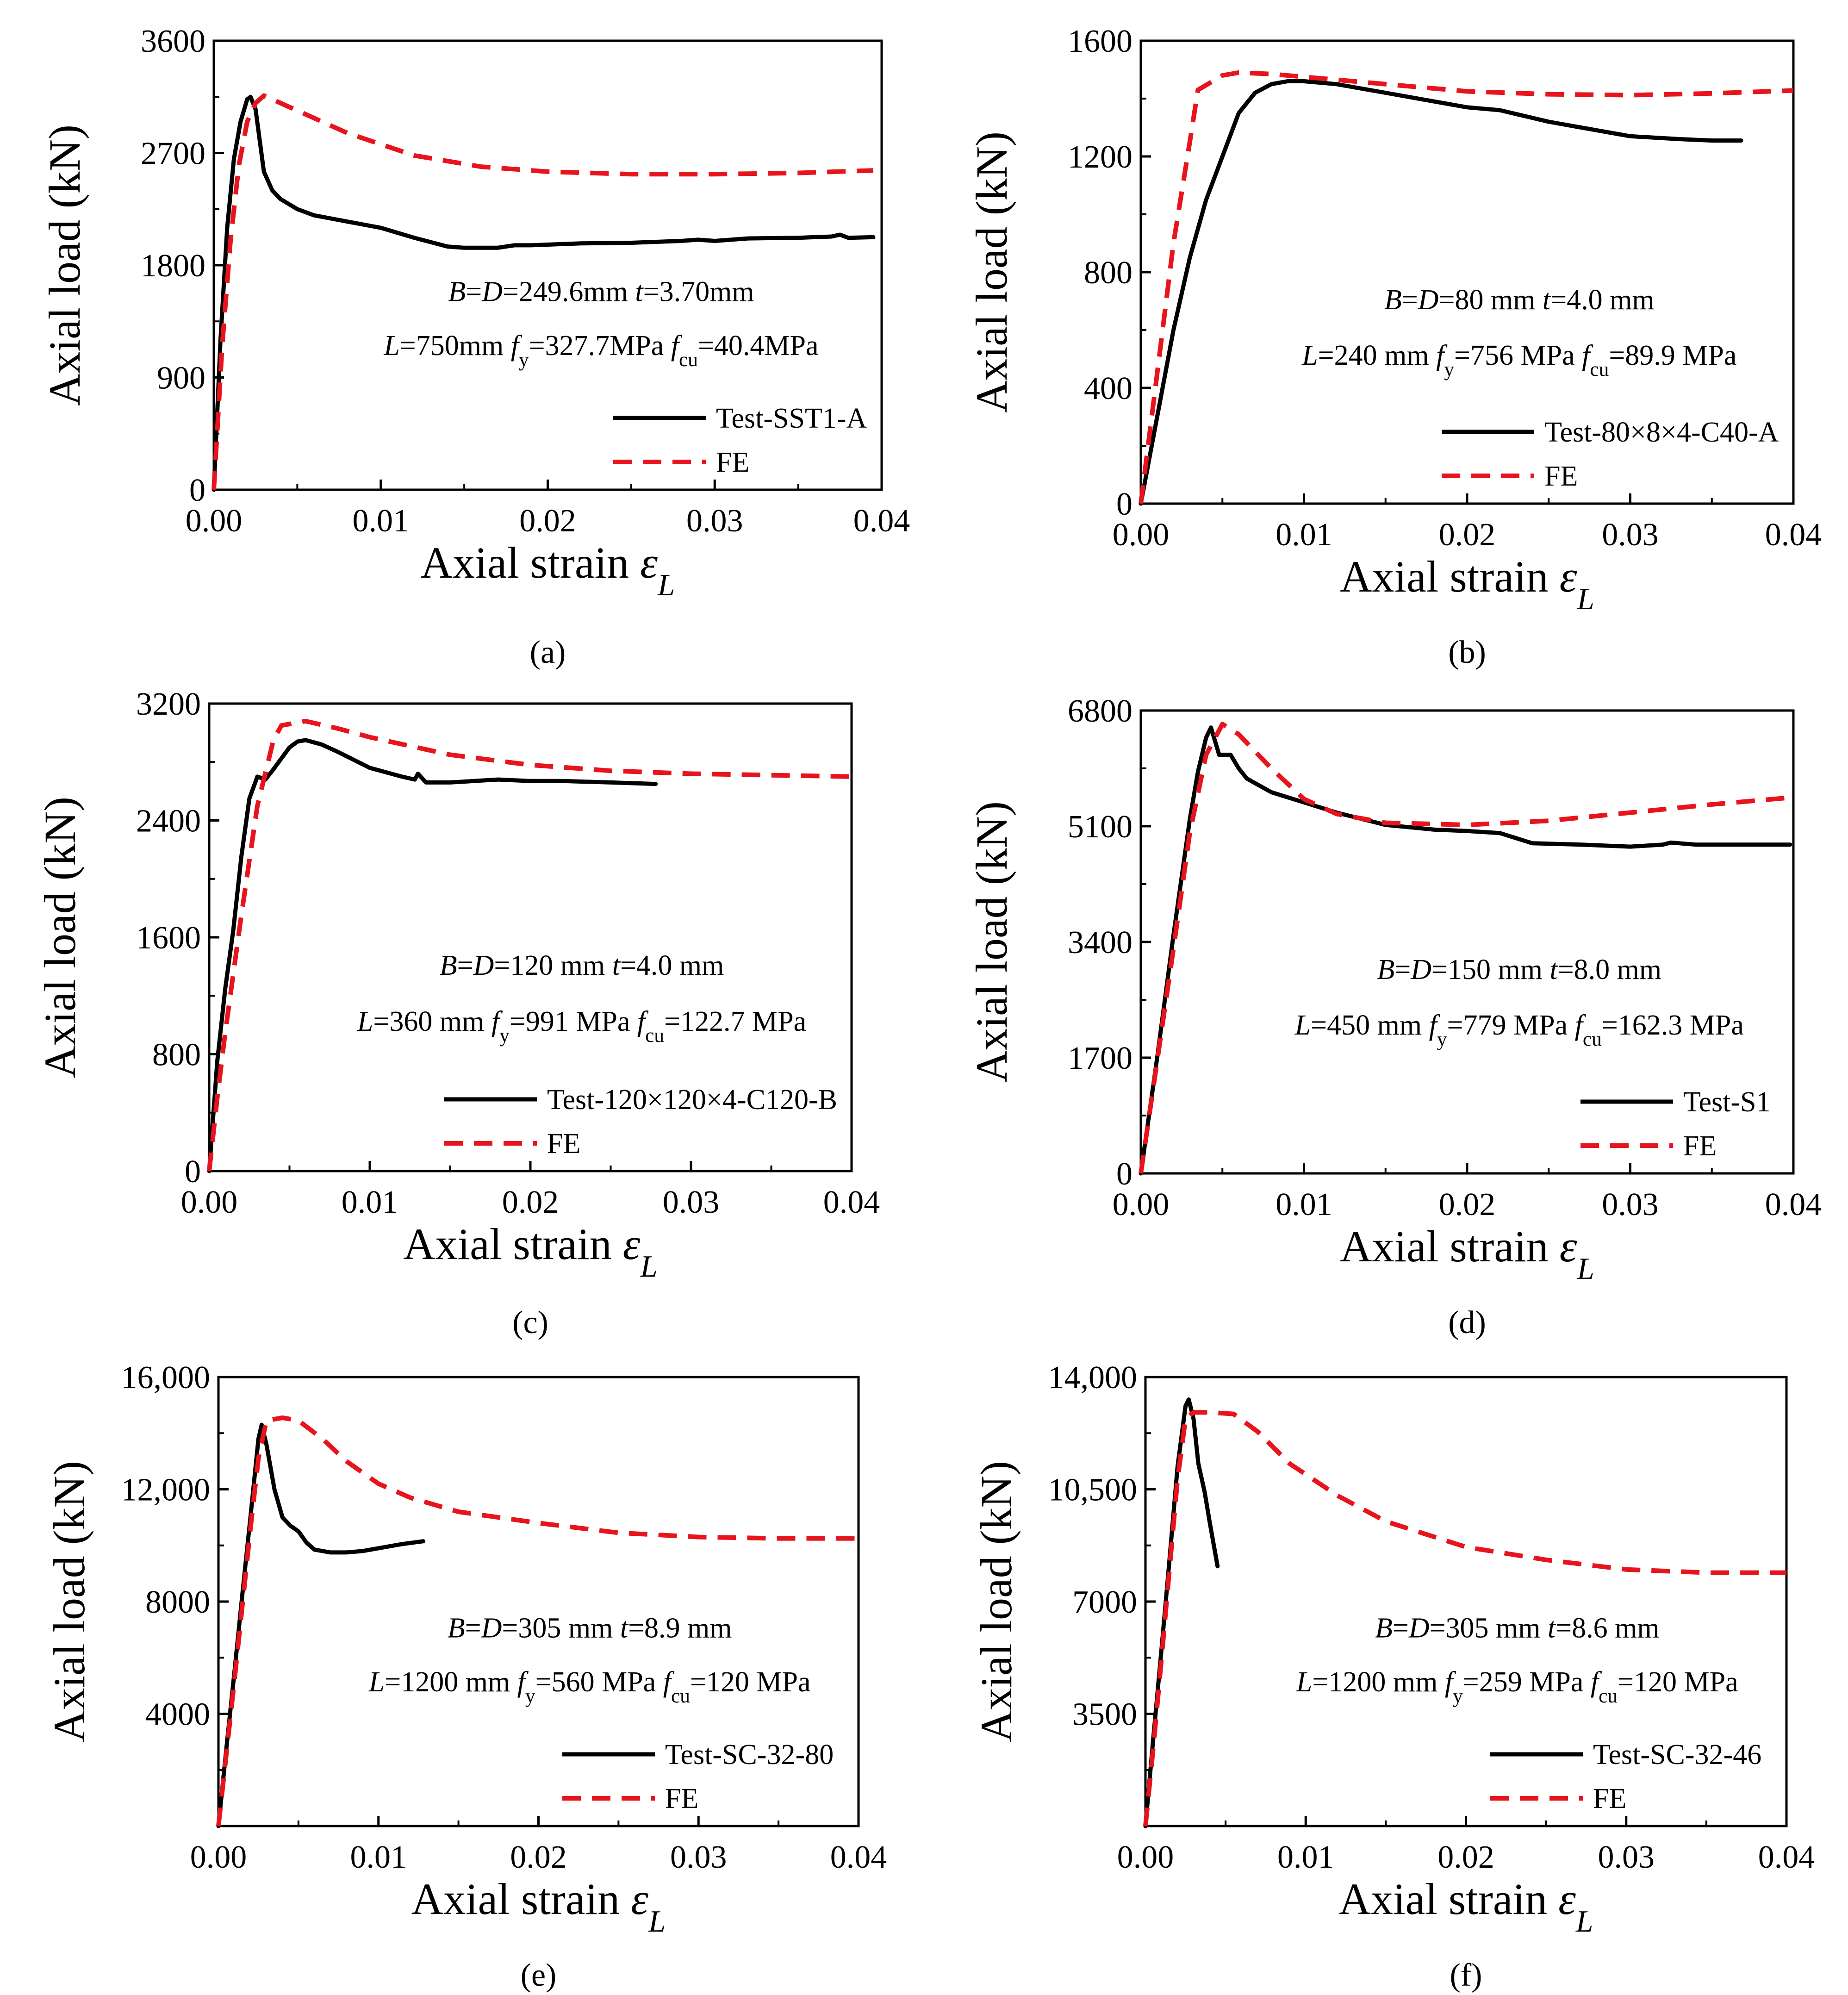 The image size is (1848, 1995). Describe the element at coordinates (1519, 300) in the screenshot. I see `specimen-dimensions: B=D=80 mm t=4.0 mm` at that location.